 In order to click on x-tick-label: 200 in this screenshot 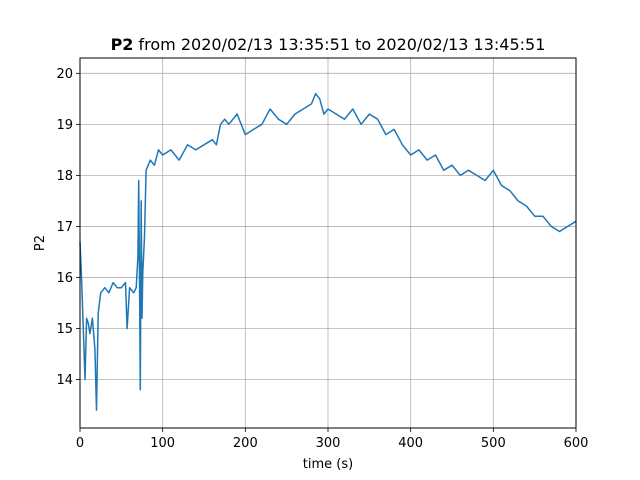, I will do `click(245, 443)`.